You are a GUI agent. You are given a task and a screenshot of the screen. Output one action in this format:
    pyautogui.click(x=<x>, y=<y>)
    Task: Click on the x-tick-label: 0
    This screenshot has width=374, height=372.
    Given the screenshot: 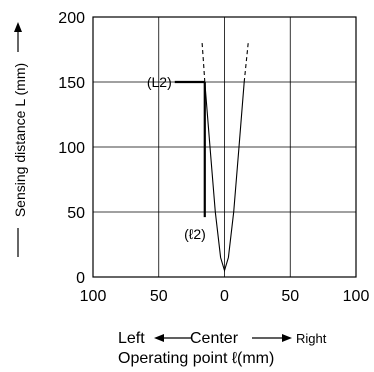 What is the action you would take?
    pyautogui.click(x=224, y=296)
    